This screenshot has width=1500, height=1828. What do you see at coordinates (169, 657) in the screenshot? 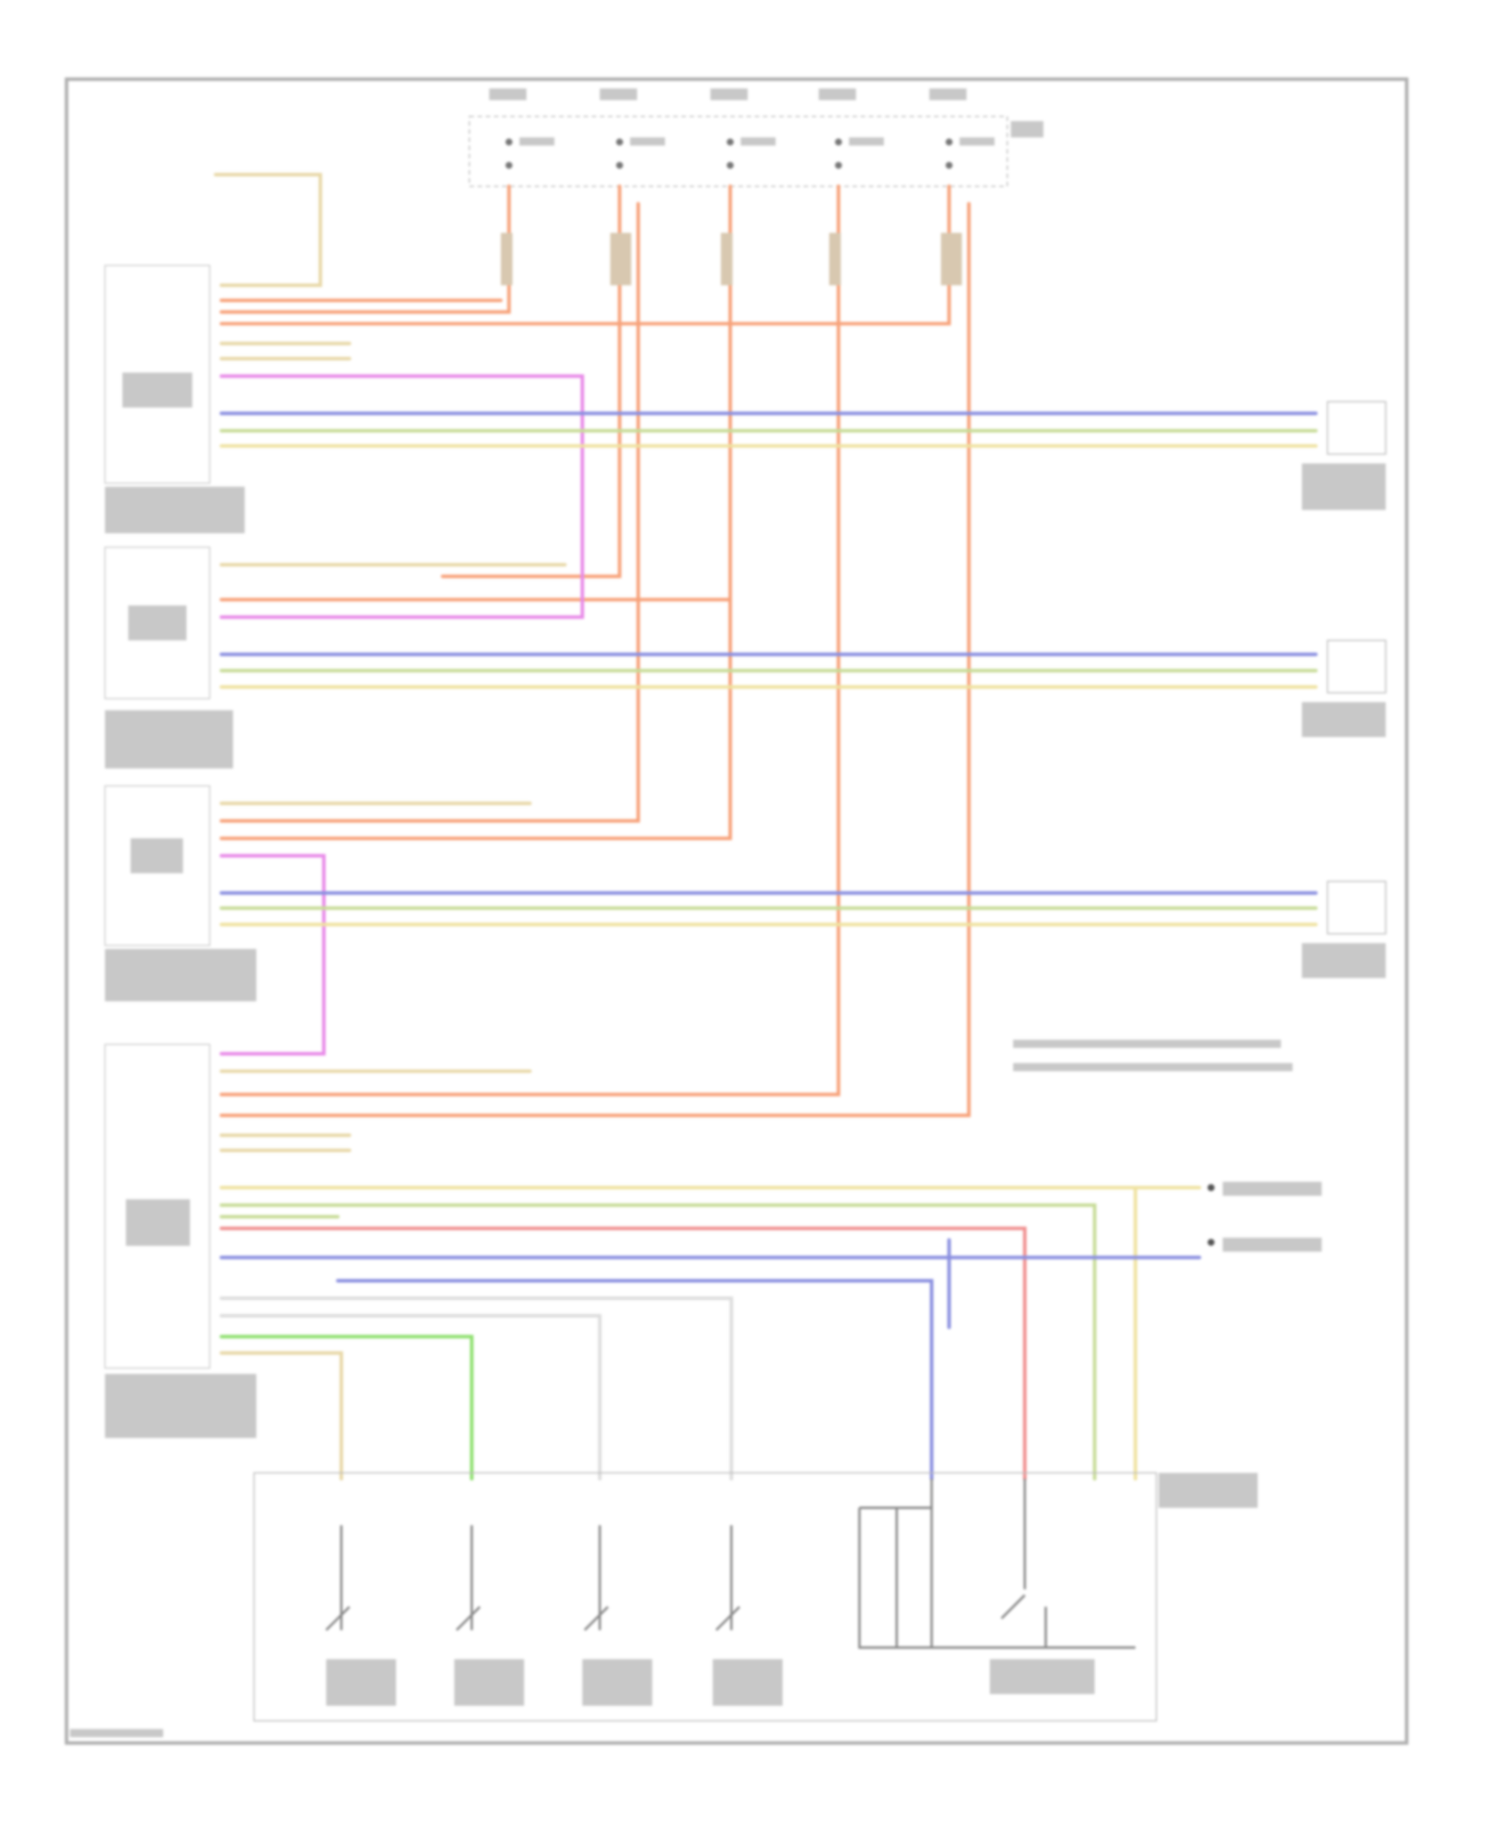
I see `module-right-rear` at bounding box center [169, 657].